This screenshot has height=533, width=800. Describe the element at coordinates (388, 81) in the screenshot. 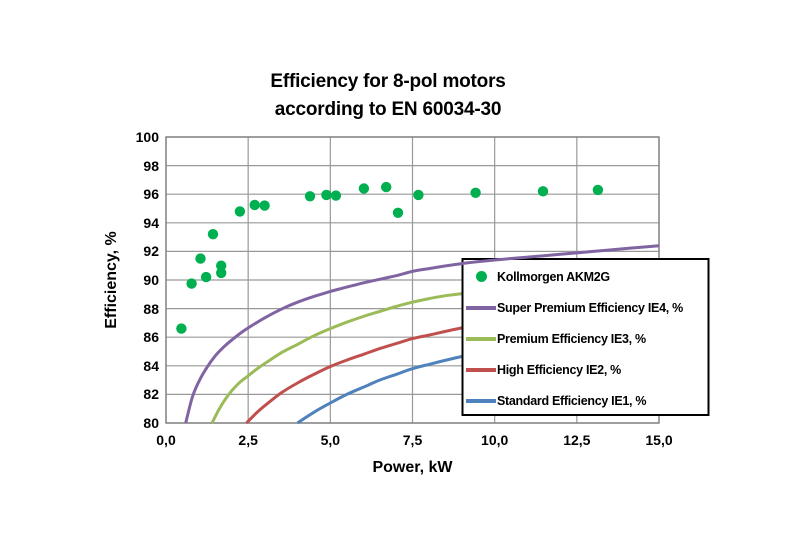

I see `chart-title-line1: Efficiency for 8-pol motors` at that location.